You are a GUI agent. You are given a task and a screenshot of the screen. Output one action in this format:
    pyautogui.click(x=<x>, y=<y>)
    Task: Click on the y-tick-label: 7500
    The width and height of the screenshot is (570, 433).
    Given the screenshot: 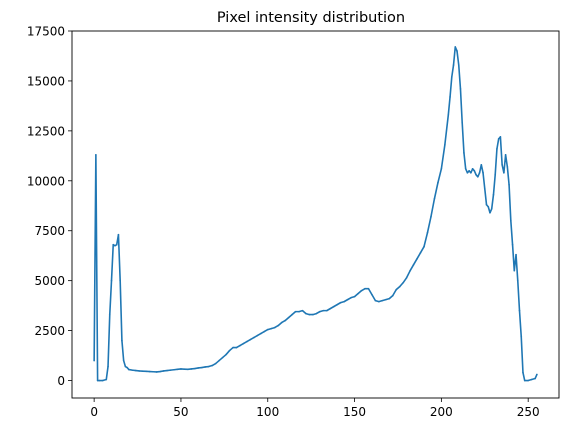 What is the action you would take?
    pyautogui.click(x=49, y=231)
    